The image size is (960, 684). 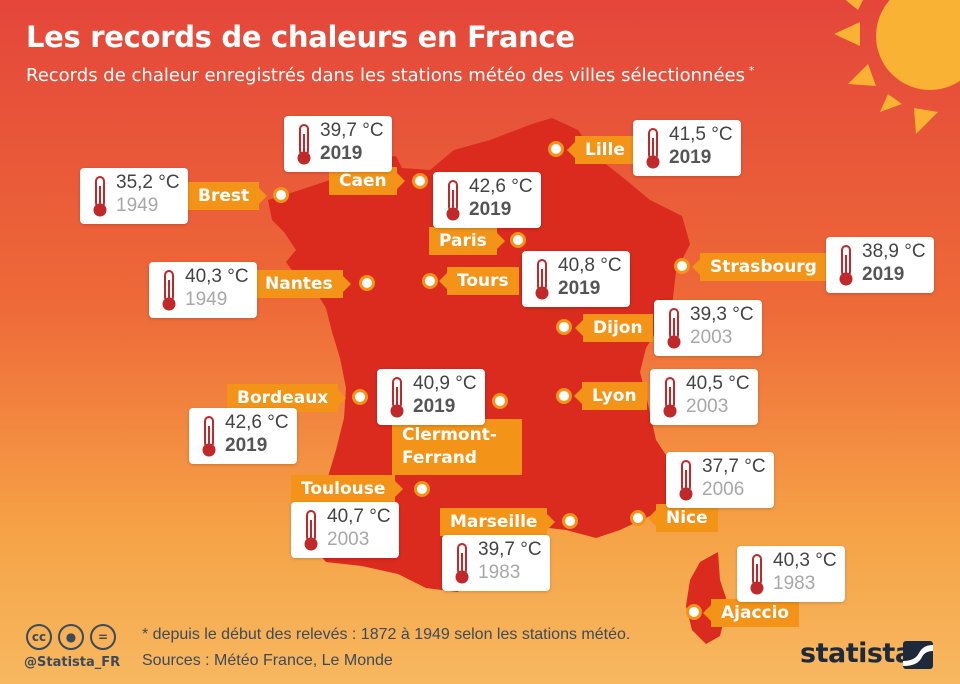 I want to click on statista-logo-icon, so click(x=918, y=655).